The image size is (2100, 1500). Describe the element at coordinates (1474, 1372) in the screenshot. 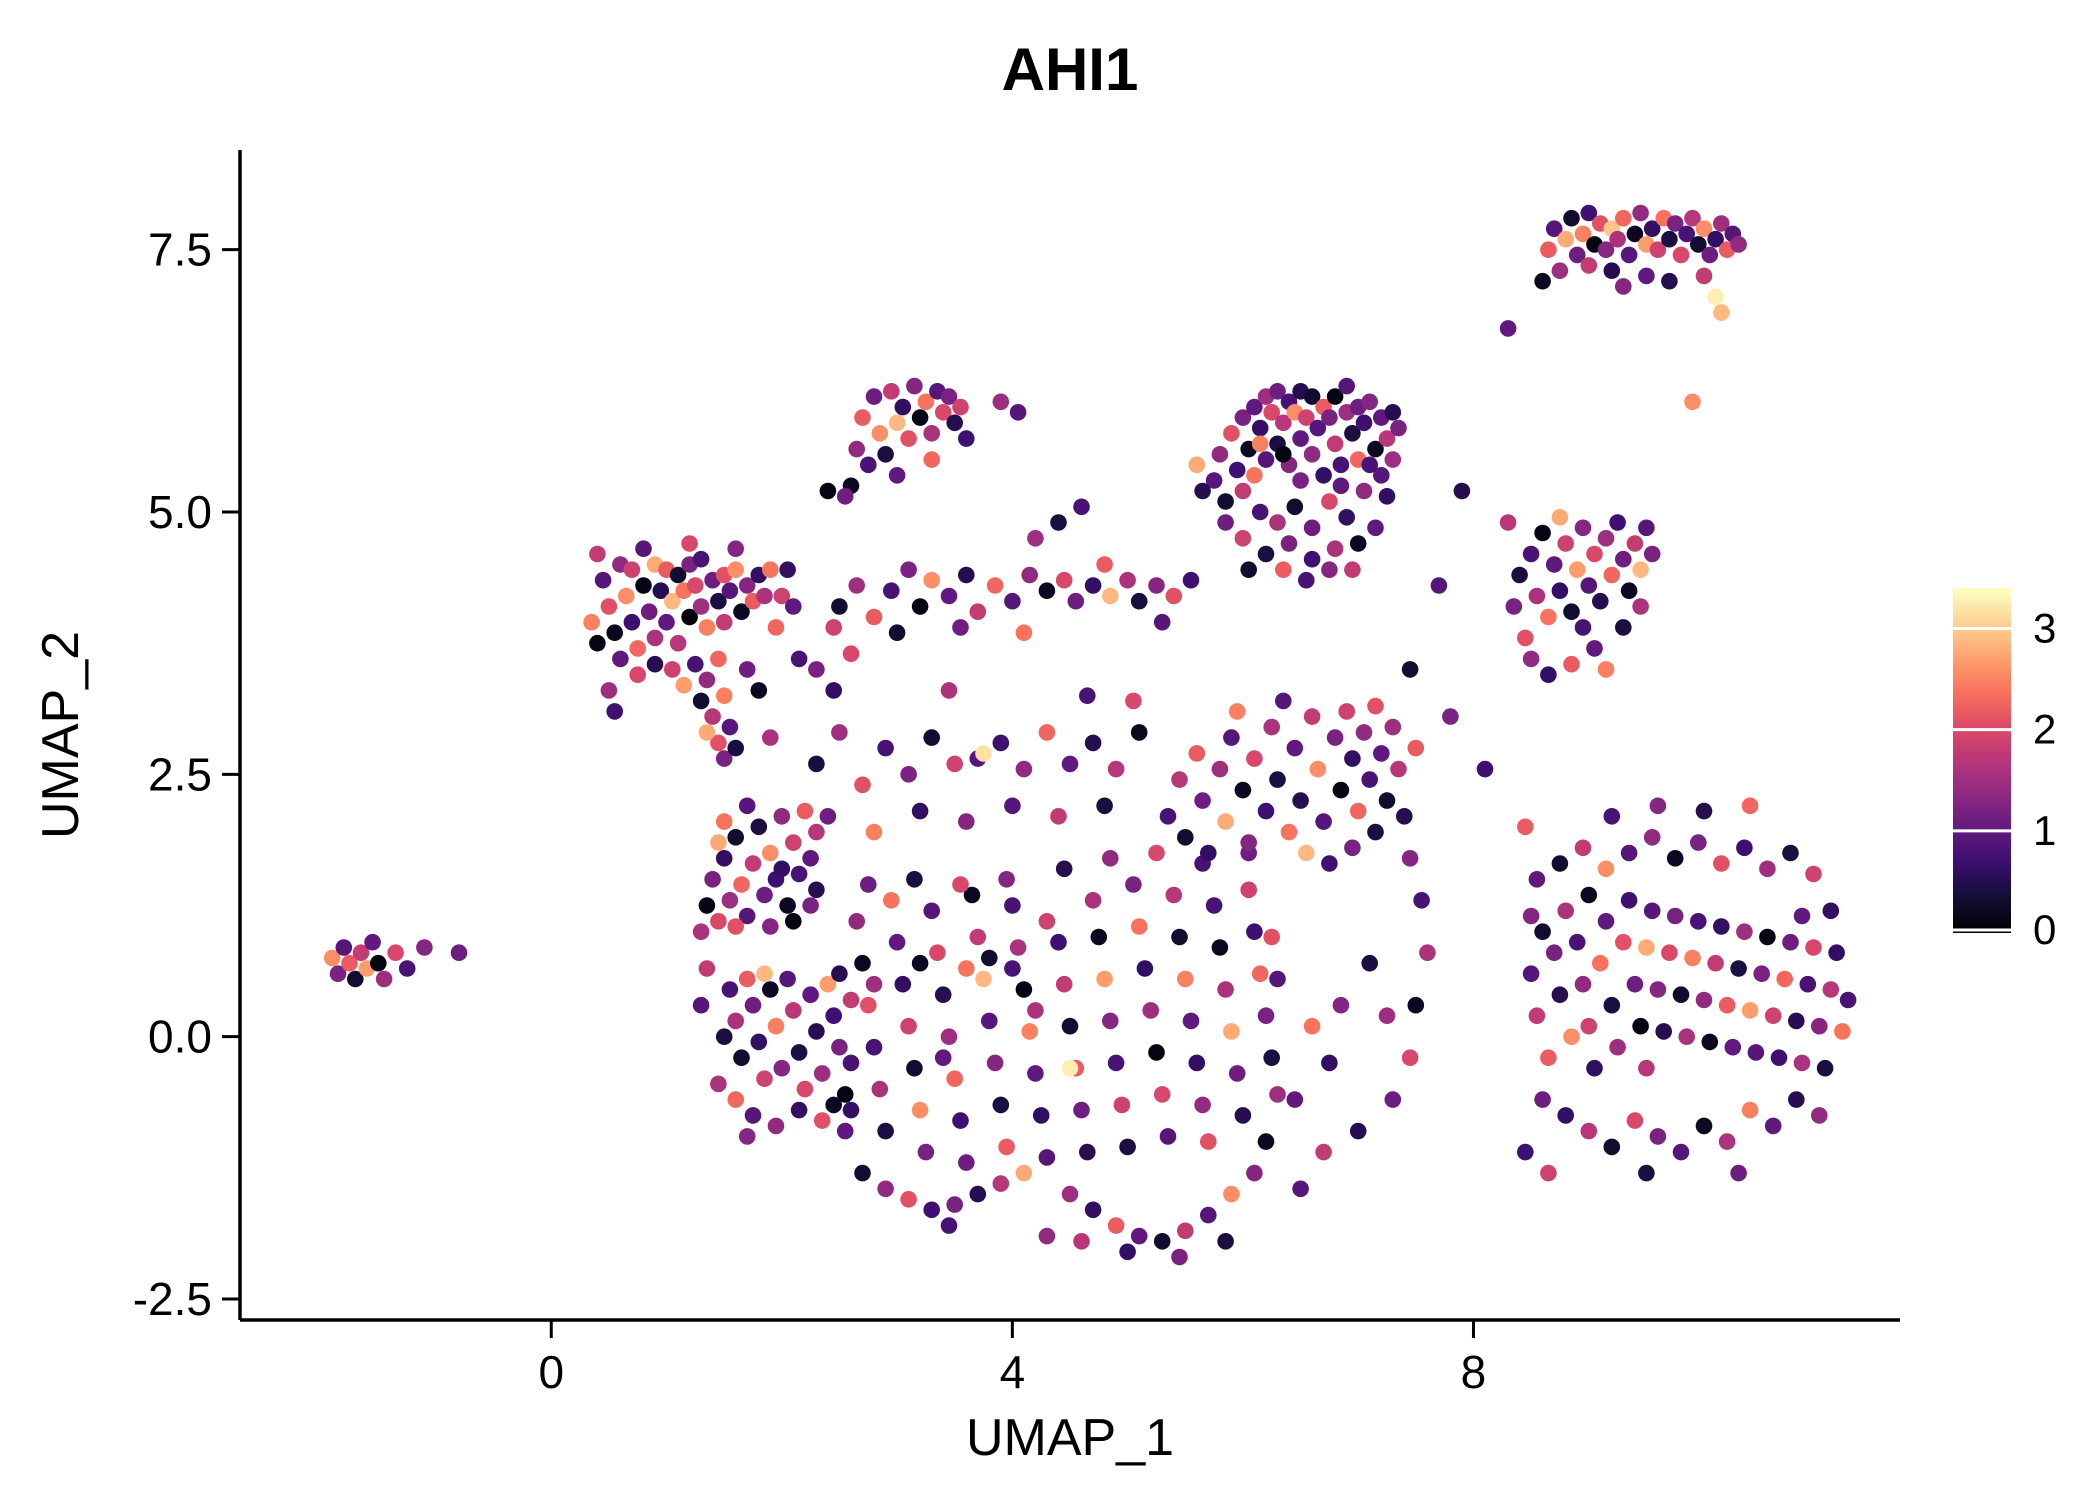

I see `x-tick-label: 8` at that location.